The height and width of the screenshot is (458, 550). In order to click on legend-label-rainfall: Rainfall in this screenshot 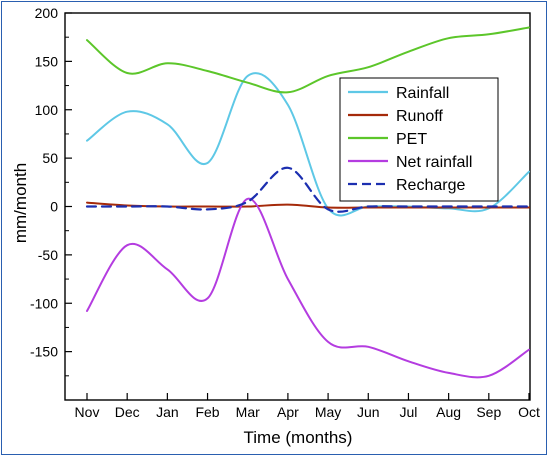, I will do `click(422, 93)`.